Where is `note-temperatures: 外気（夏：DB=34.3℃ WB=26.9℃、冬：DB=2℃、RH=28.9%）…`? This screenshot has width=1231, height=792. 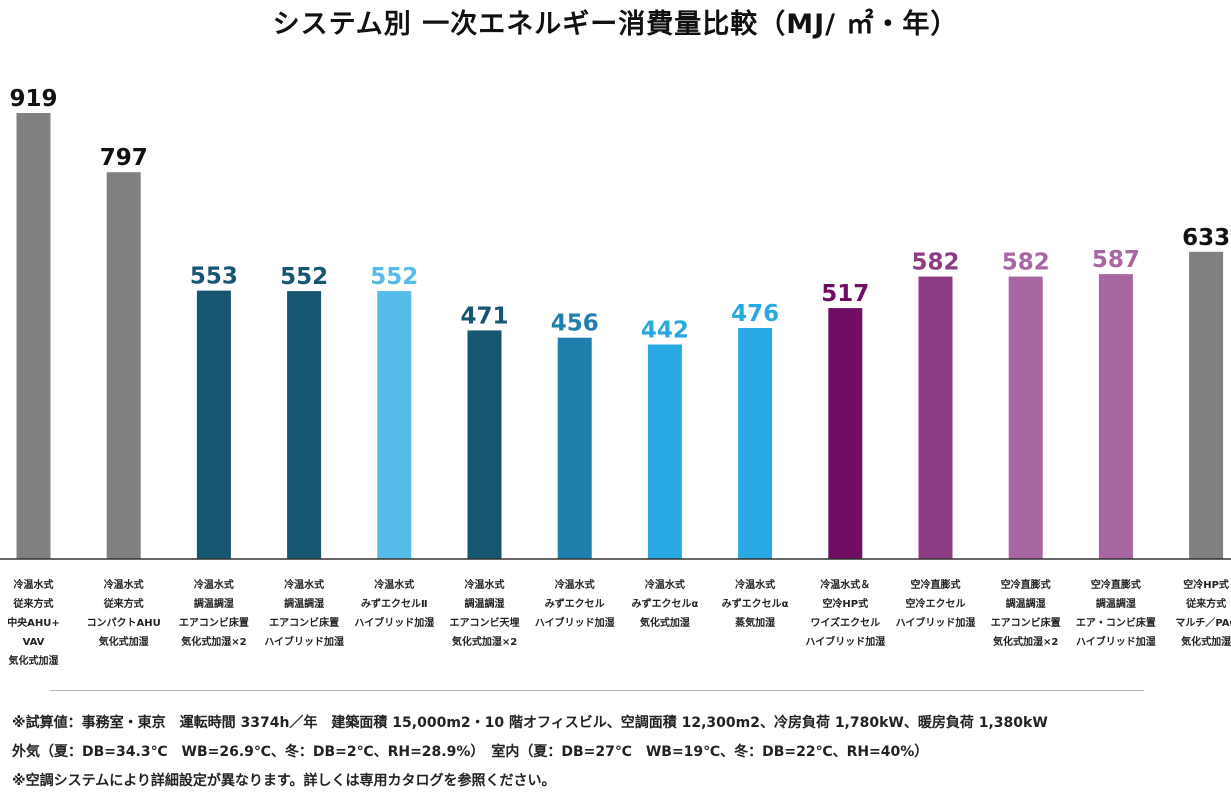
note-temperatures: 外気（夏：DB=34.3℃ WB=26.9℃、冬：DB=2℃、RH=28.9%）… is located at coordinates (470, 752).